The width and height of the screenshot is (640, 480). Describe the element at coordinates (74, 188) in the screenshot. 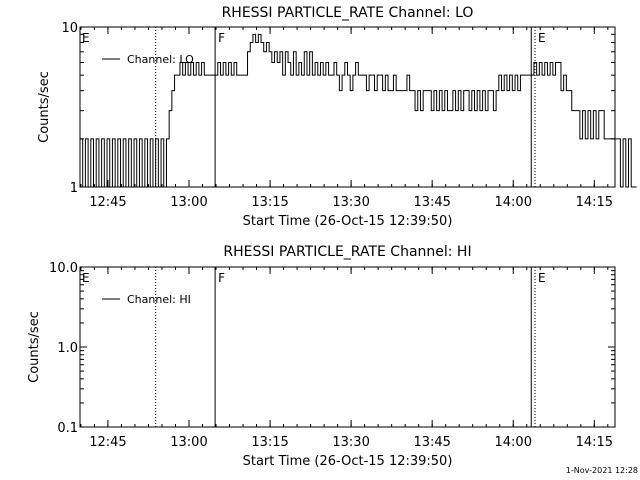

I see `y-tick-label: 1` at that location.